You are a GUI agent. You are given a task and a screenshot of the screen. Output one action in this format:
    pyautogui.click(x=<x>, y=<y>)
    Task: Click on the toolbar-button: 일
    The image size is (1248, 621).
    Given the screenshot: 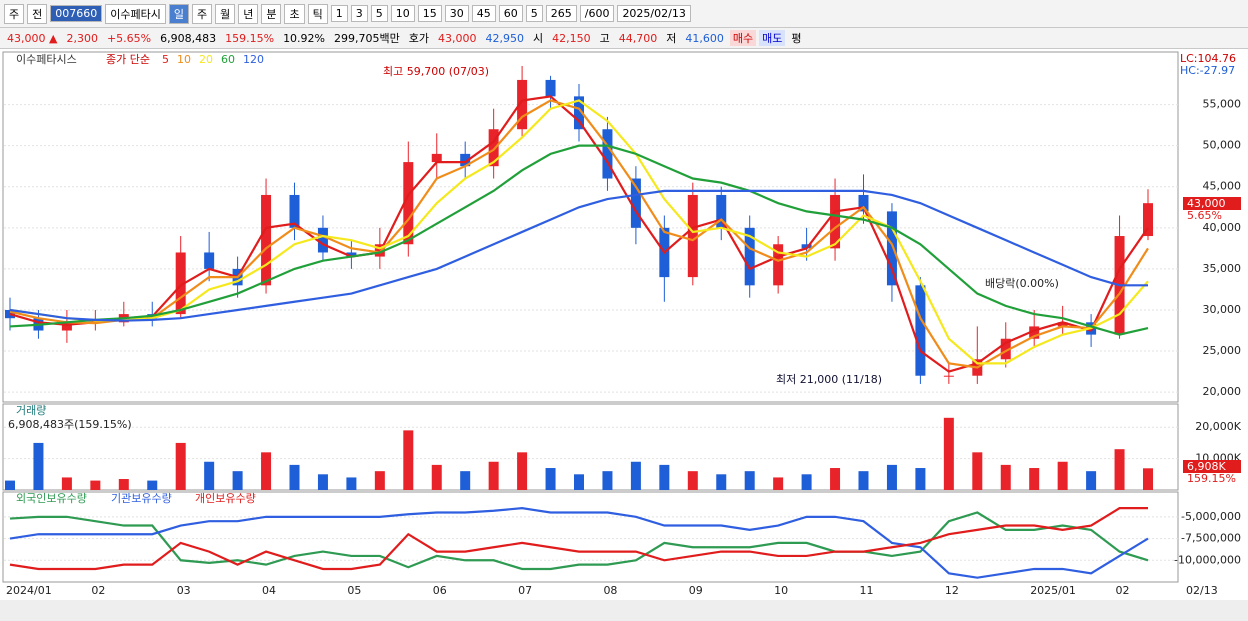 What is the action you would take?
    pyautogui.click(x=178, y=13)
    